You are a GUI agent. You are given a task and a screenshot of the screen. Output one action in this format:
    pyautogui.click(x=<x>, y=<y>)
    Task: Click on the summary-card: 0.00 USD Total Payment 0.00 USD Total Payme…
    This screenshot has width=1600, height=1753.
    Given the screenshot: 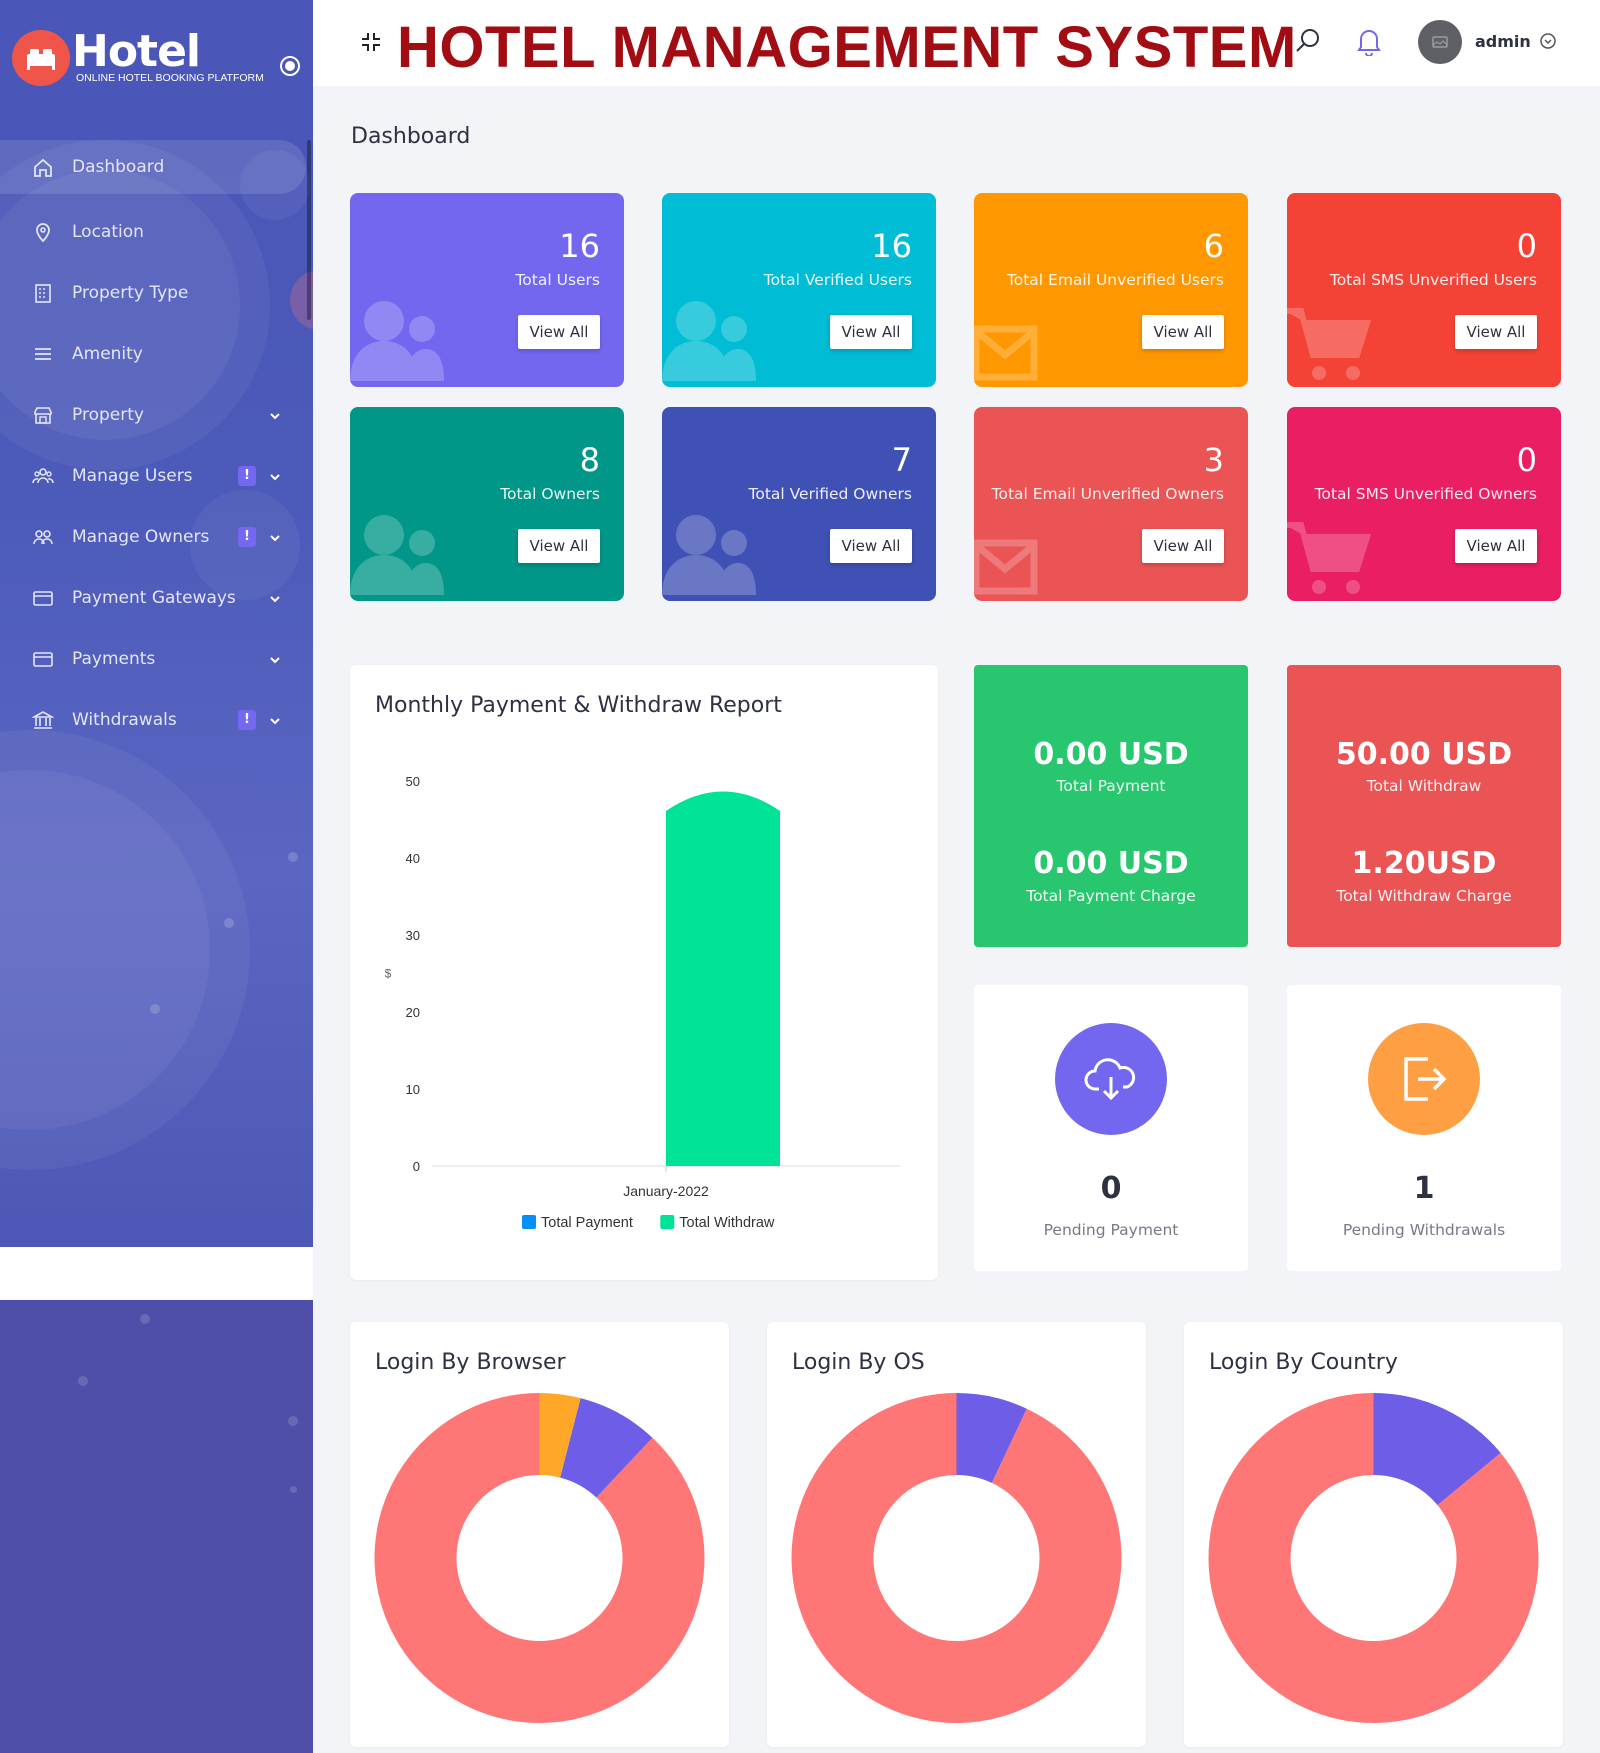 What is the action you would take?
    pyautogui.click(x=1111, y=806)
    